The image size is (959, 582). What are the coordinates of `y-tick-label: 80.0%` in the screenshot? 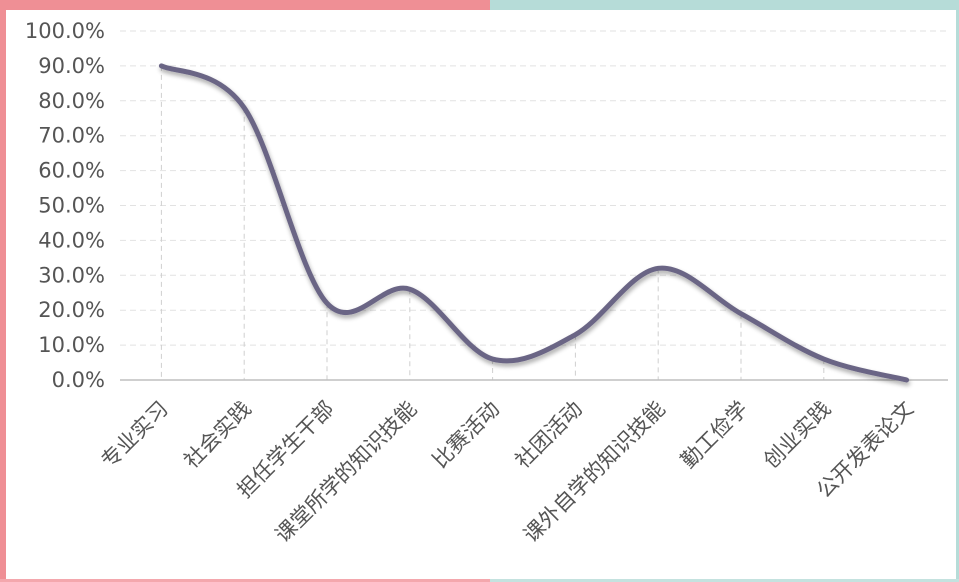 It's located at (71, 101).